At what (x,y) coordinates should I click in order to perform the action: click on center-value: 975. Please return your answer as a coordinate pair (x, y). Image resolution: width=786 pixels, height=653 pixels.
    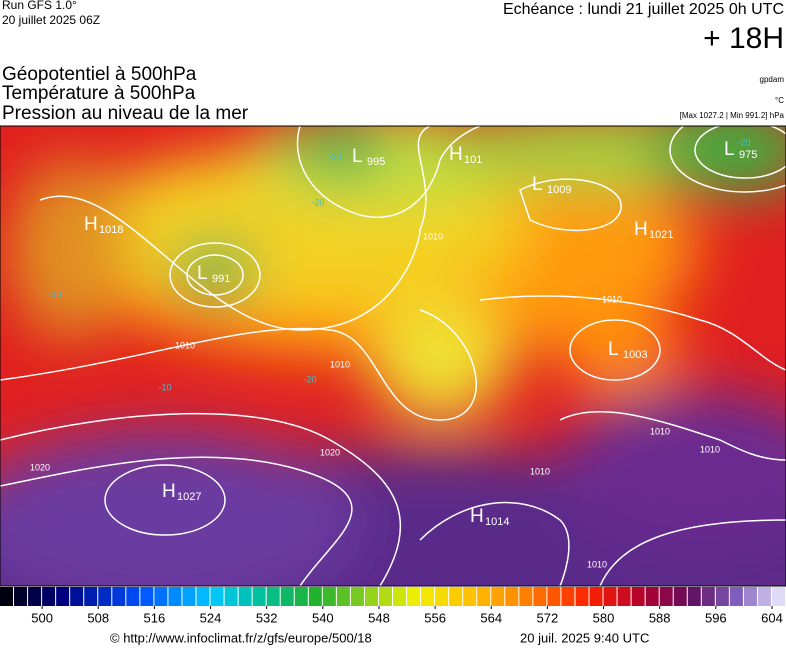
    Looking at the image, I should click on (748, 155).